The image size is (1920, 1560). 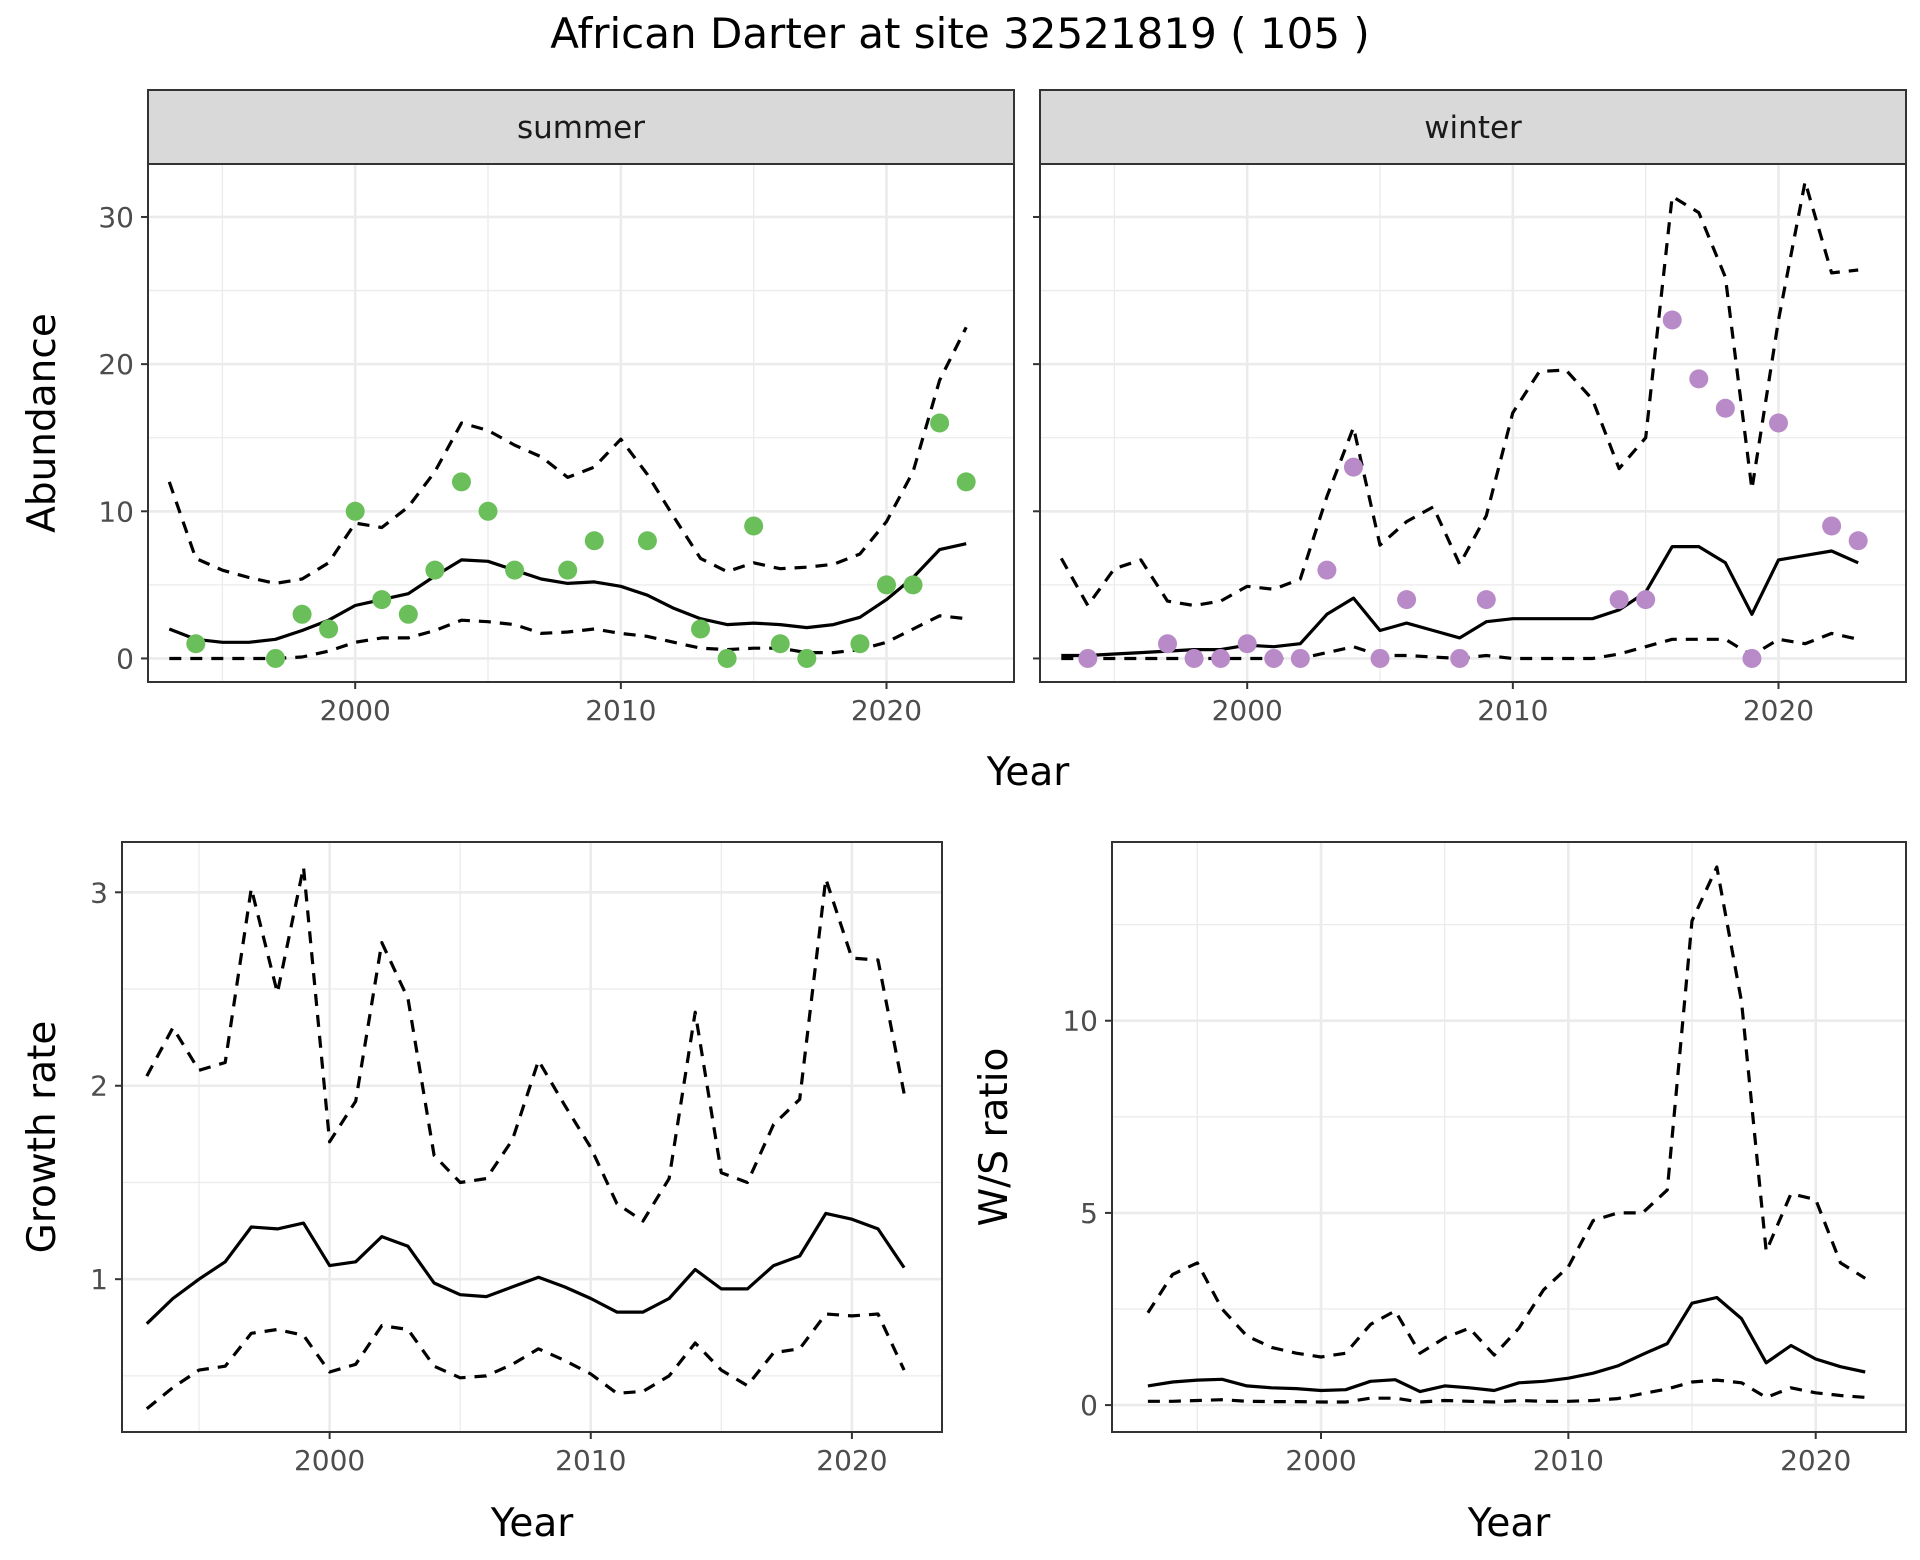 What do you see at coordinates (1028, 772) in the screenshot?
I see `abundance-x-axis-title: Year` at bounding box center [1028, 772].